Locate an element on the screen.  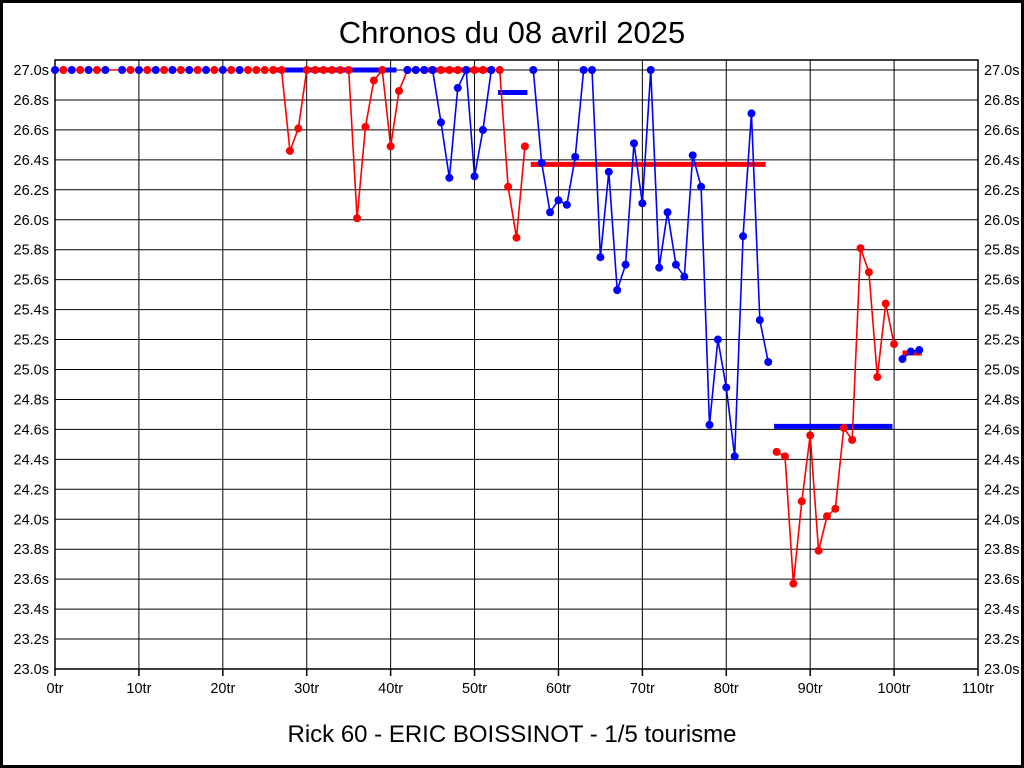
y-axis-label-left: 25.4s is located at coordinates (31, 311).